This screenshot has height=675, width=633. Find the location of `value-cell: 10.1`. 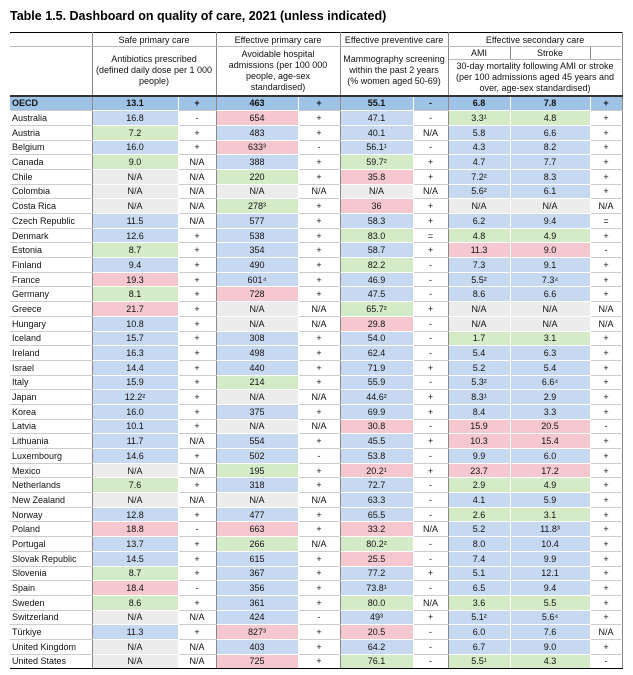

value-cell: 10.1 is located at coordinates (135, 427).